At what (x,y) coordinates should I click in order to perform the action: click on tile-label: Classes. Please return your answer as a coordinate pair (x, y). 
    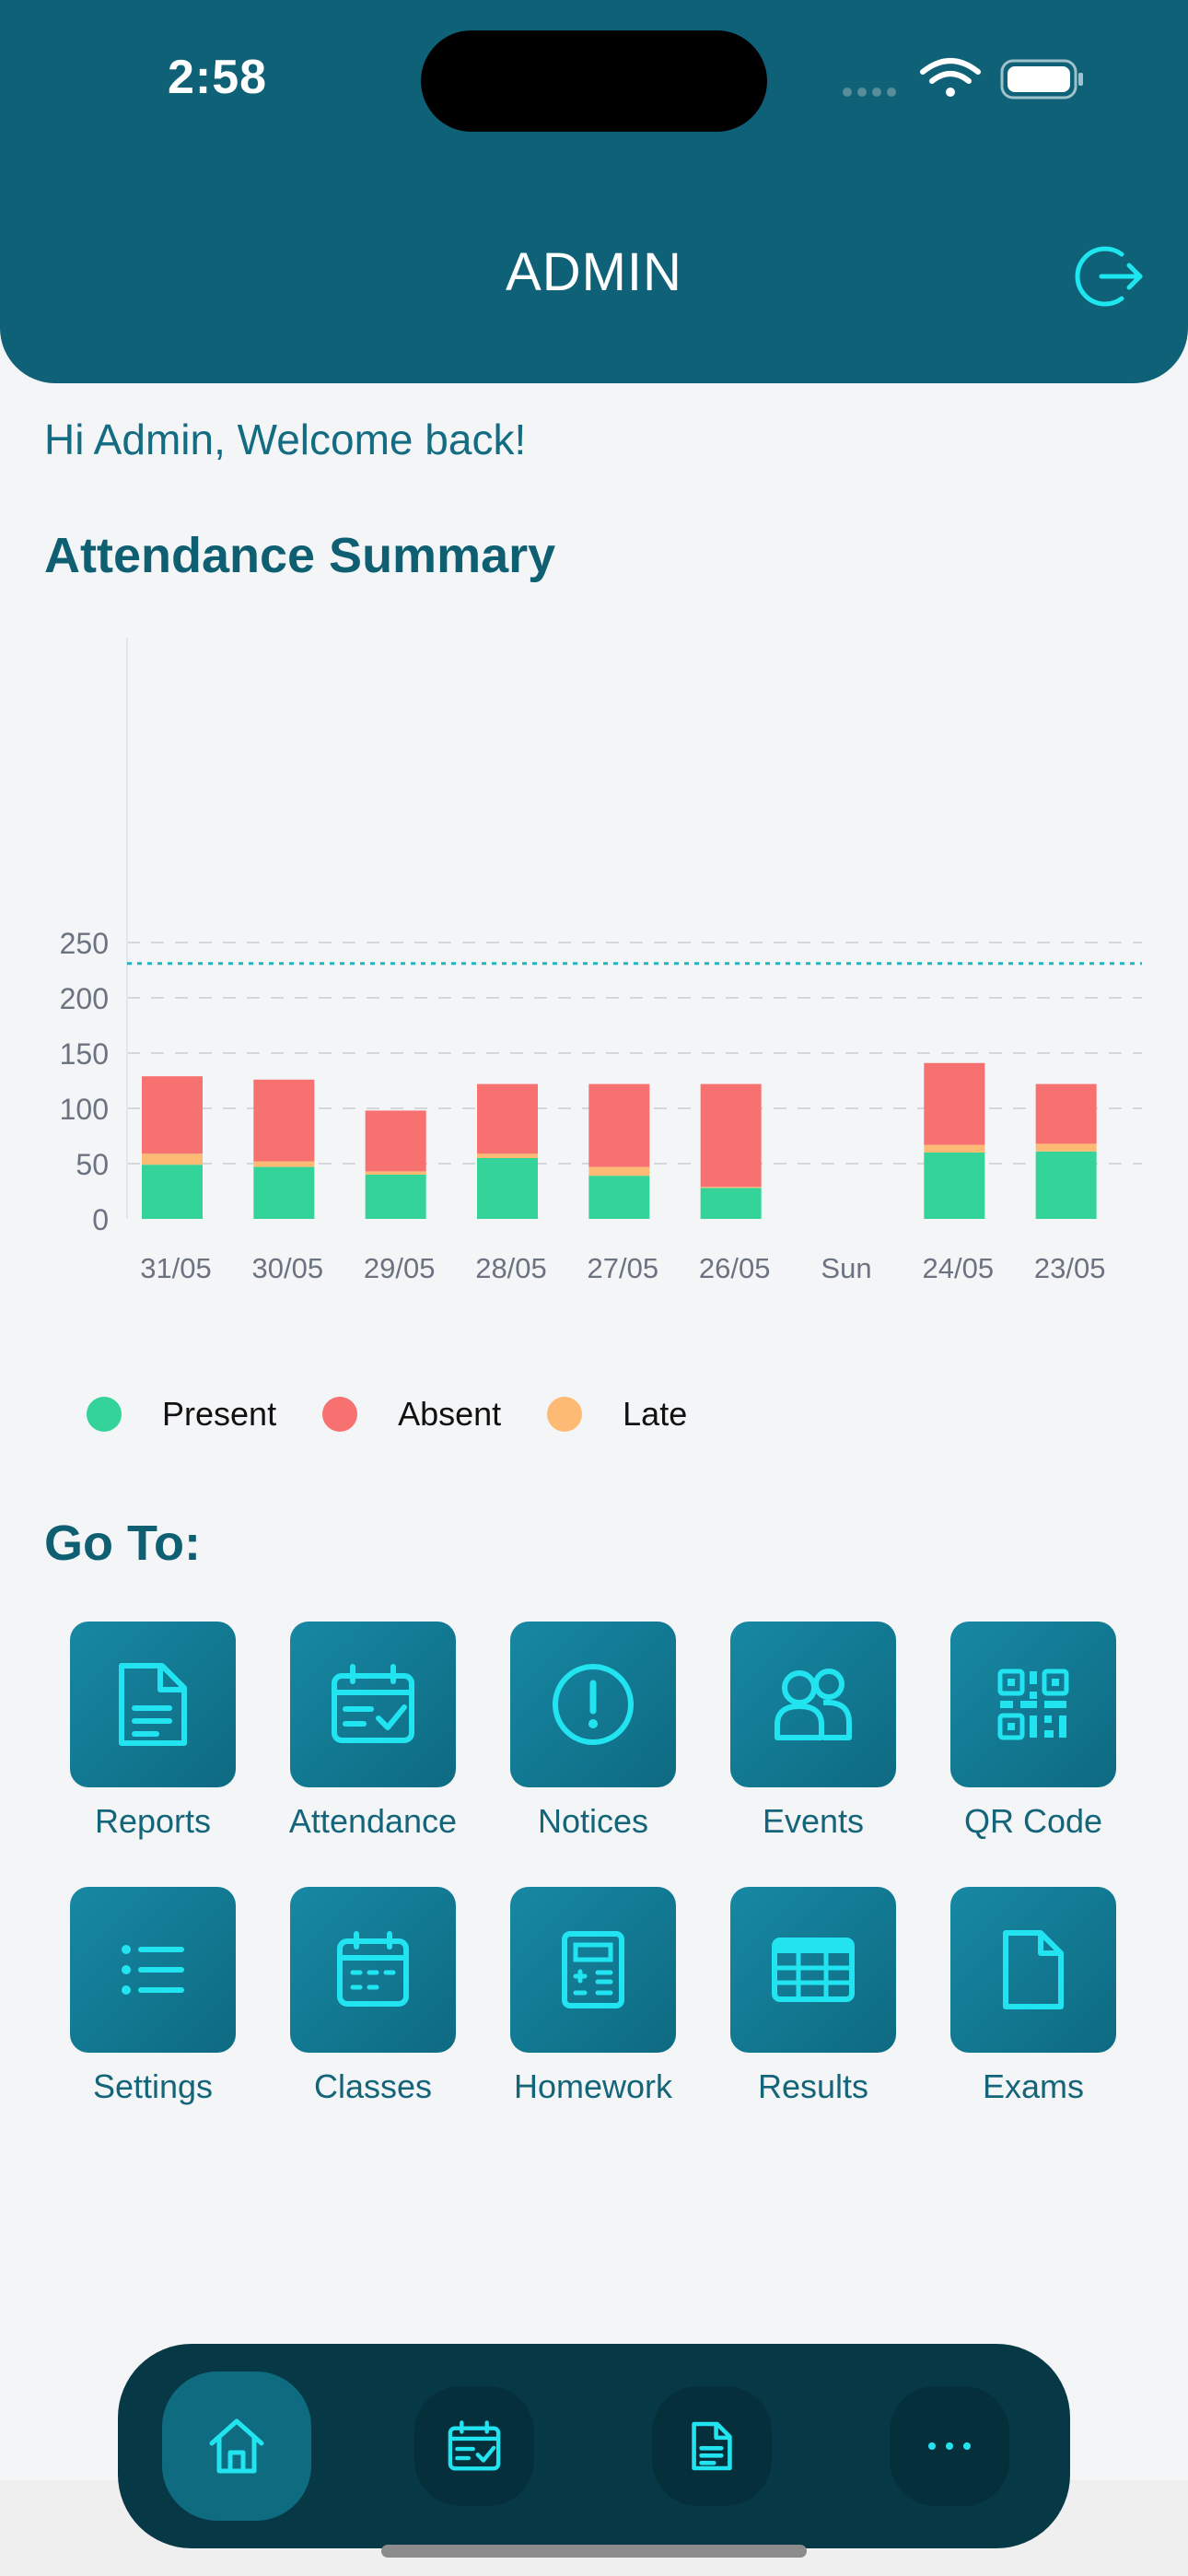
    Looking at the image, I should click on (373, 2086).